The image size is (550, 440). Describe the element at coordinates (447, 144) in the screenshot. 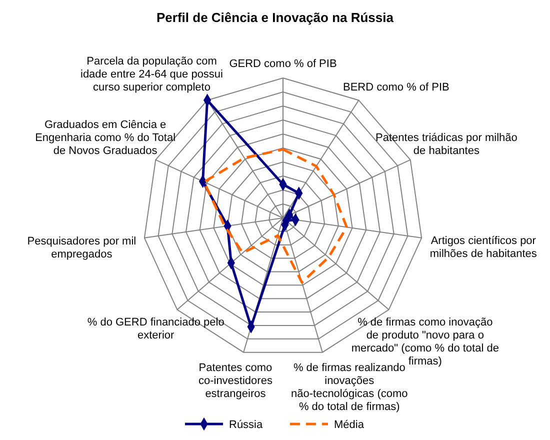

I see `spoke-label: Patentes triádicas por milhão de habitantes` at that location.